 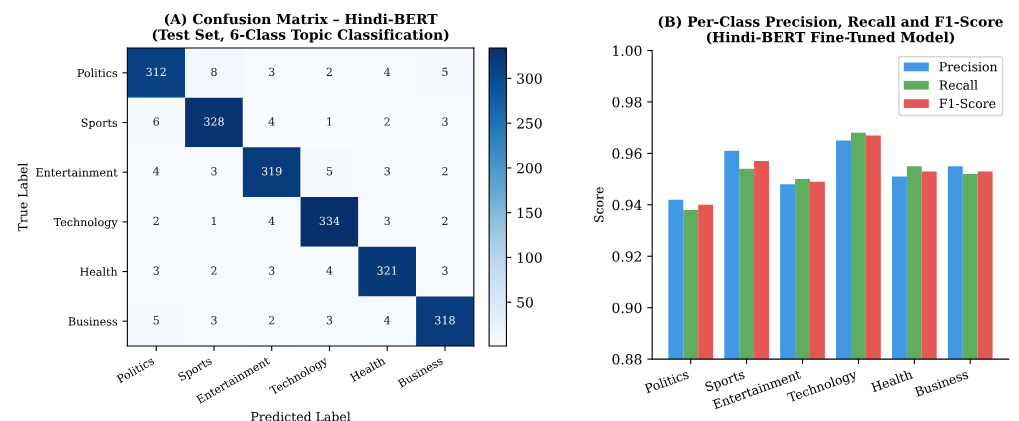 I want to click on y-tick-label: 1.00, so click(x=627, y=50).